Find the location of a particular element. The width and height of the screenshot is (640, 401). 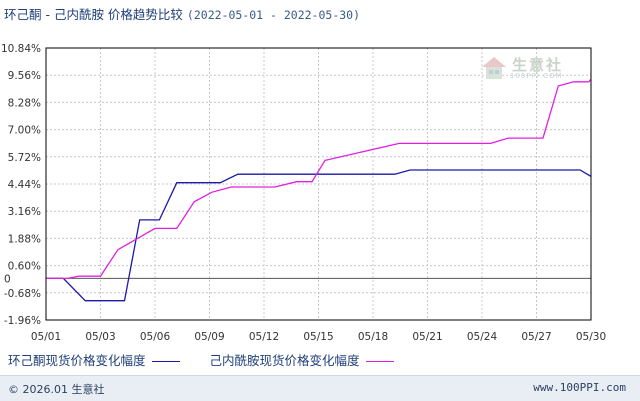

footer-copyright: © 2026.01 生意社 is located at coordinates (56, 389).